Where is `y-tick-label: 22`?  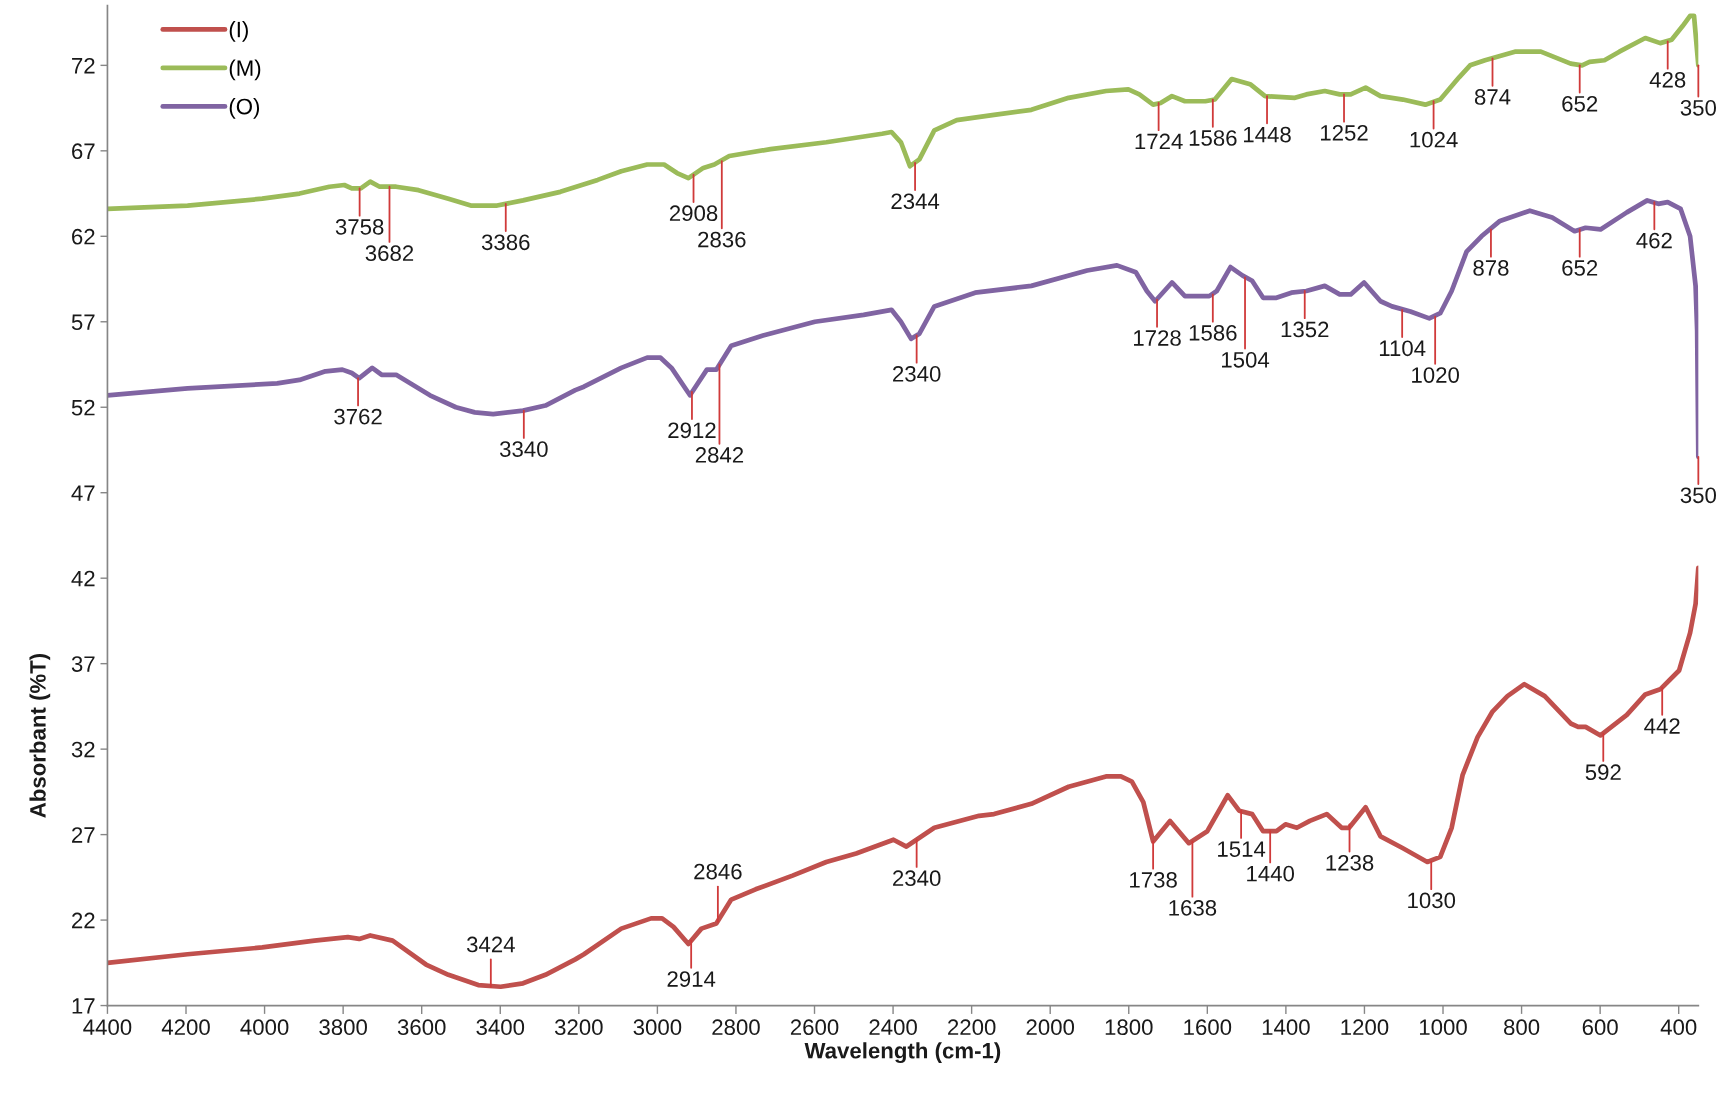
y-tick-label: 22 is located at coordinates (83, 920).